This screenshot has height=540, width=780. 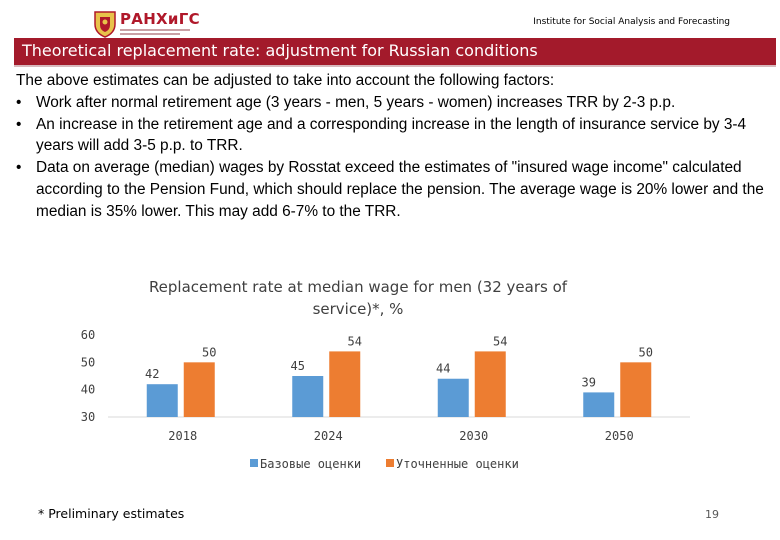 I want to click on y-tick-label: 60, so click(x=88, y=335).